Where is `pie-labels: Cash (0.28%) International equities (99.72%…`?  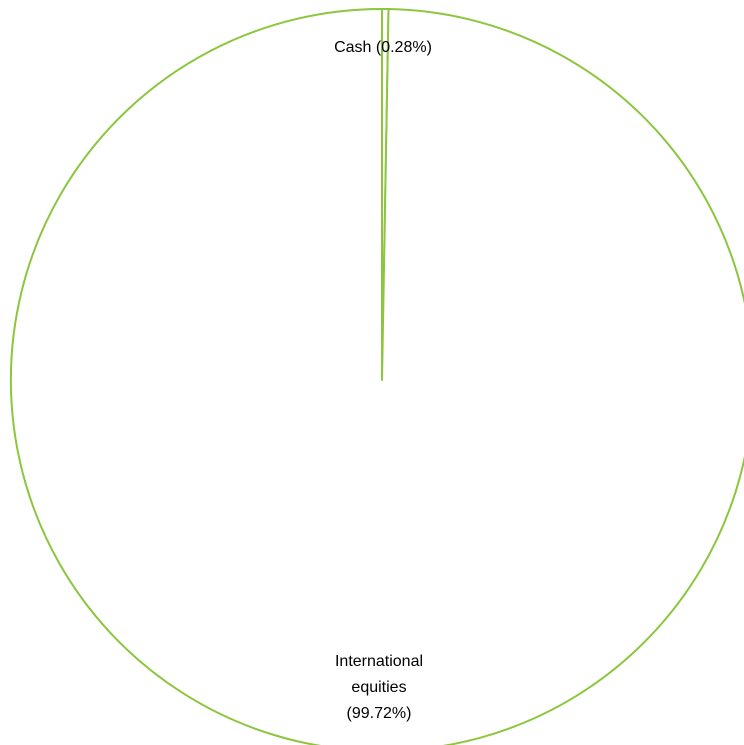 pie-labels: Cash (0.28%) International equities (99.72%… is located at coordinates (383, 380).